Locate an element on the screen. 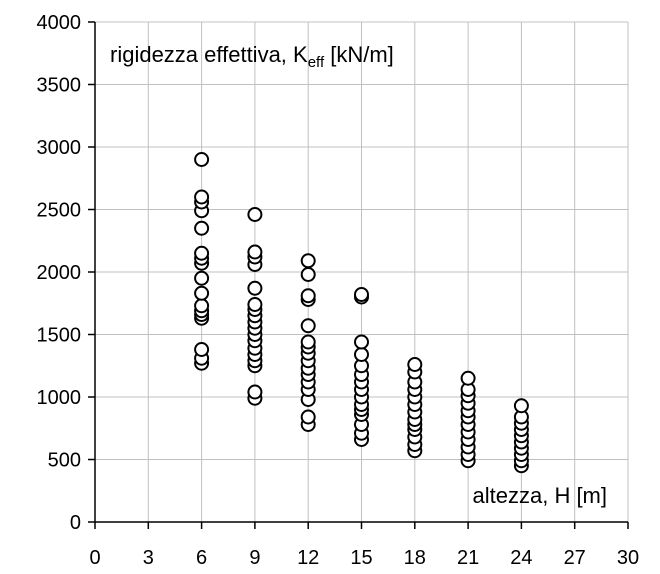  y-axis-annotation: rigidezza effettiva, Keff [kN/m] is located at coordinates (252, 56).